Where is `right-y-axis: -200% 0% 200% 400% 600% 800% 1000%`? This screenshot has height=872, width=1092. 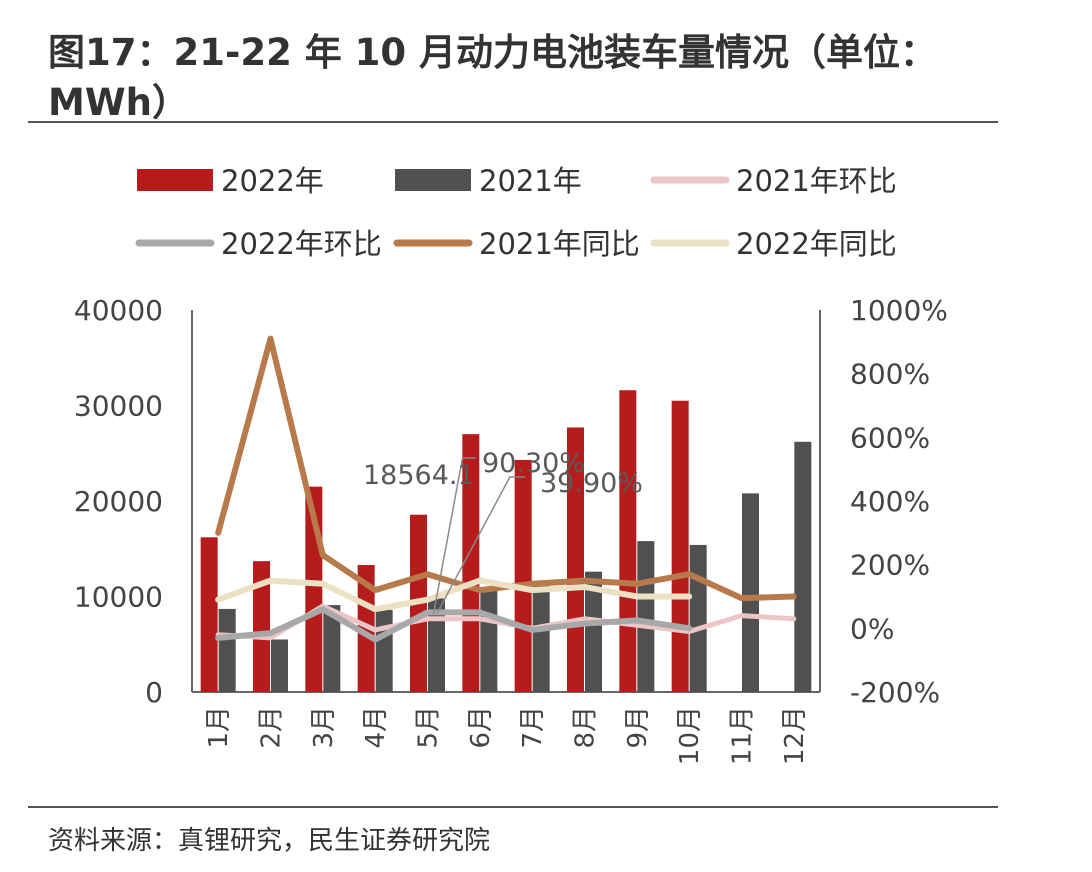 right-y-axis: -200% 0% 200% 400% 600% 800% 1000% is located at coordinates (883, 501).